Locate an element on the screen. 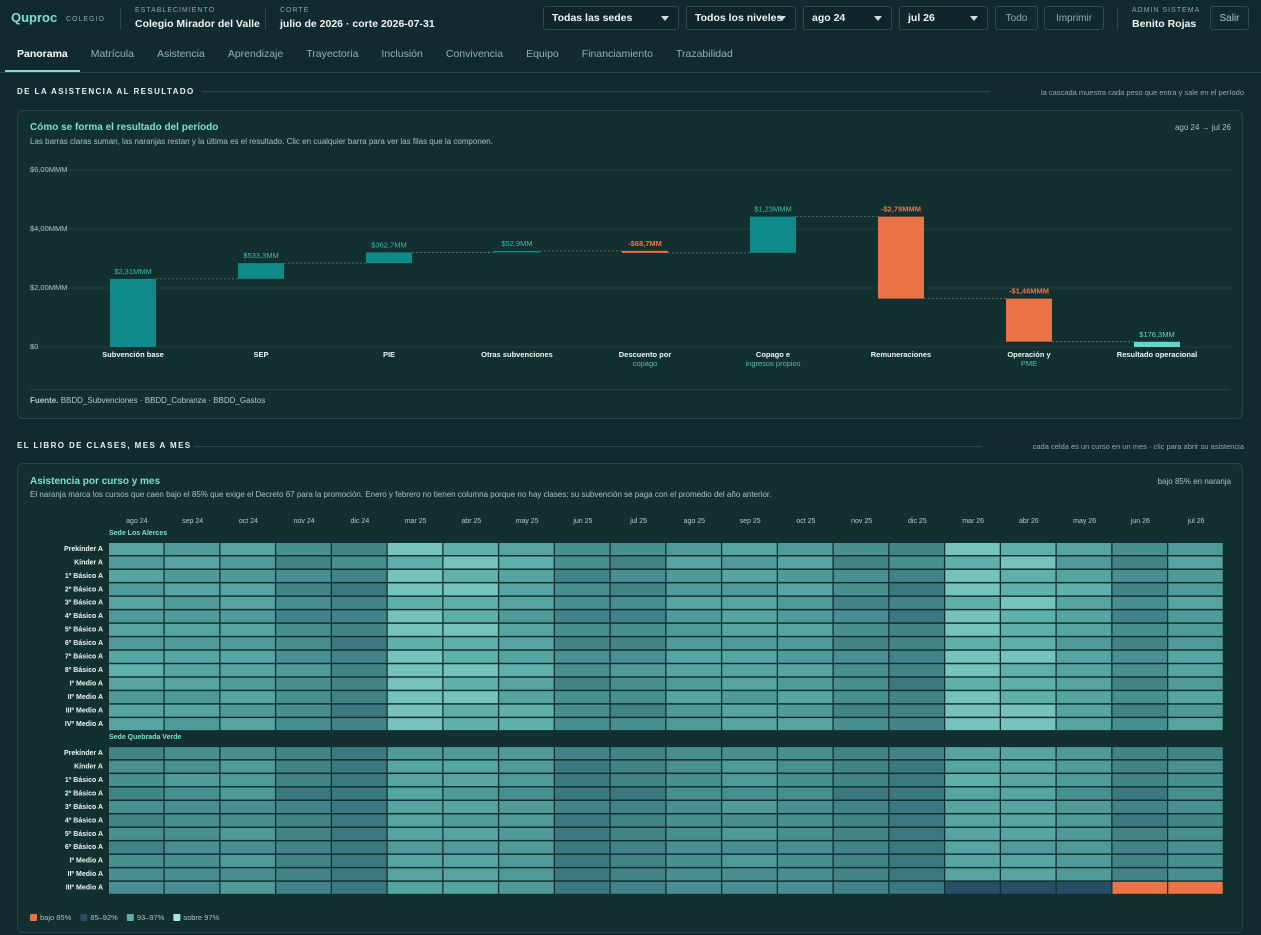 The width and height of the screenshot is (1261, 935). tab: Matrícula is located at coordinates (112, 54).